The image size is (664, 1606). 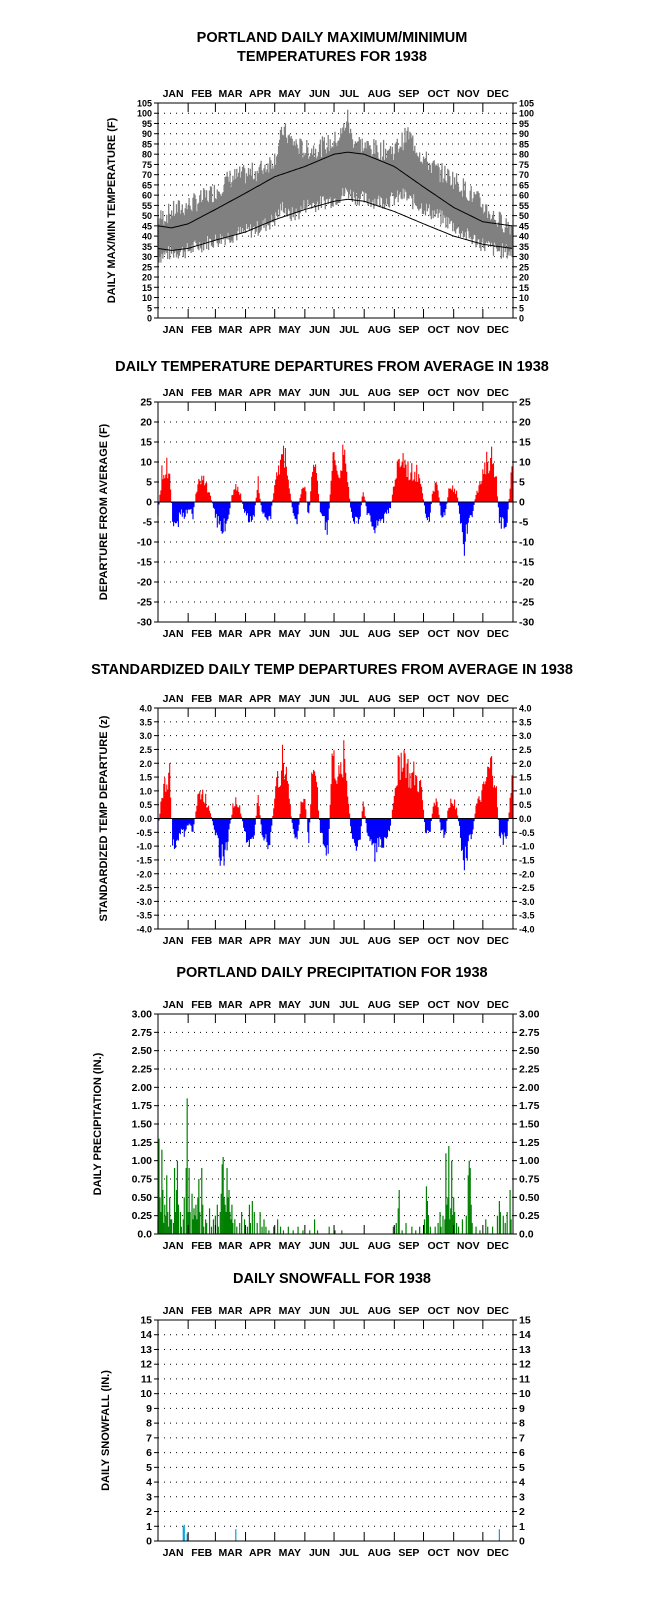 I want to click on y-tick-label-left: -15, so click(x=144, y=563).